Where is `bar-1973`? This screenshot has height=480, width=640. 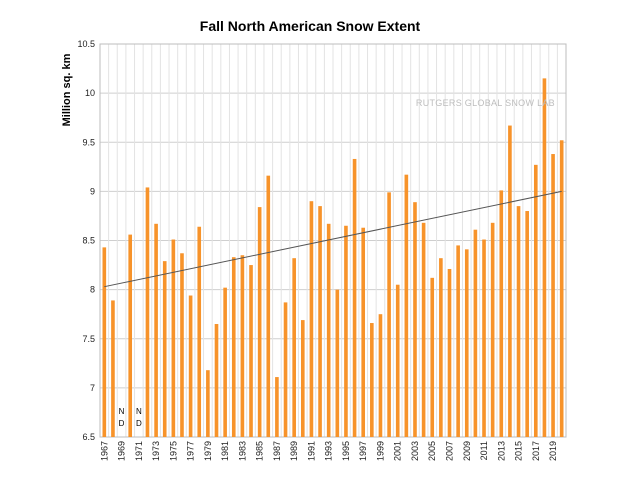
bar-1973 is located at coordinates (156, 330).